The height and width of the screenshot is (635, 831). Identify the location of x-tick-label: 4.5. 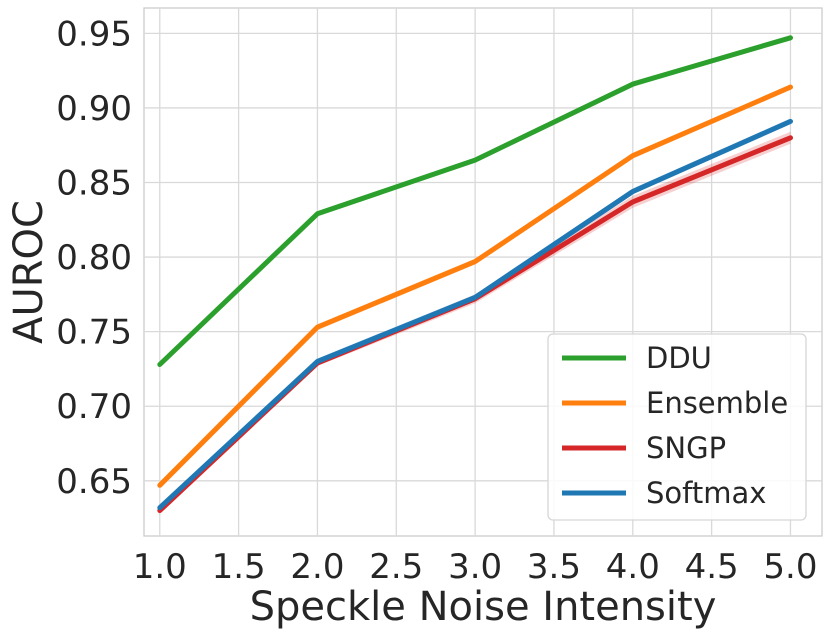
(712, 567).